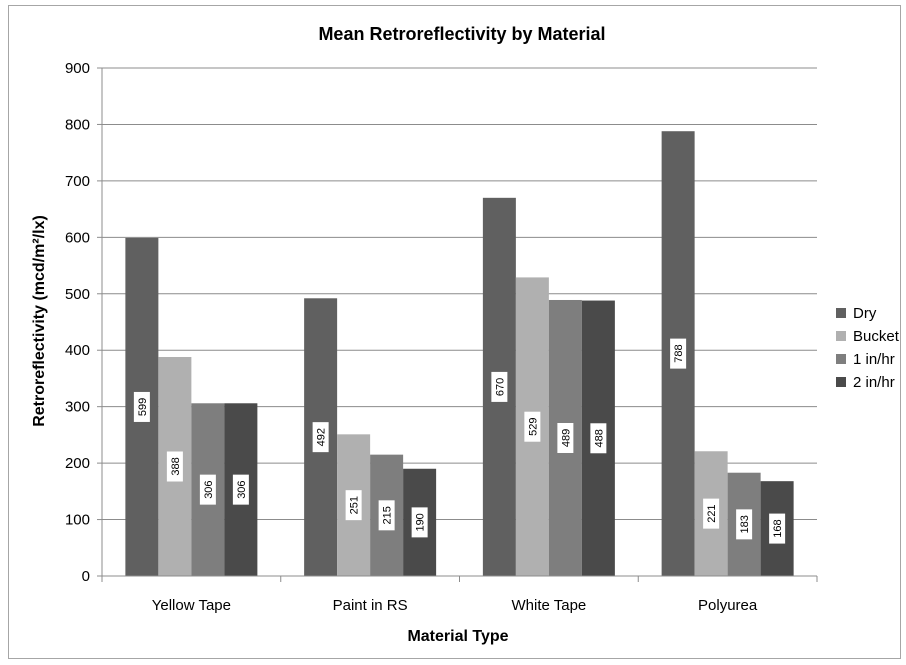 The width and height of the screenshot is (906, 665). What do you see at coordinates (39, 321) in the screenshot?
I see `y-axis-title: Retroreflectivity (mcd/m²/lx)` at bounding box center [39, 321].